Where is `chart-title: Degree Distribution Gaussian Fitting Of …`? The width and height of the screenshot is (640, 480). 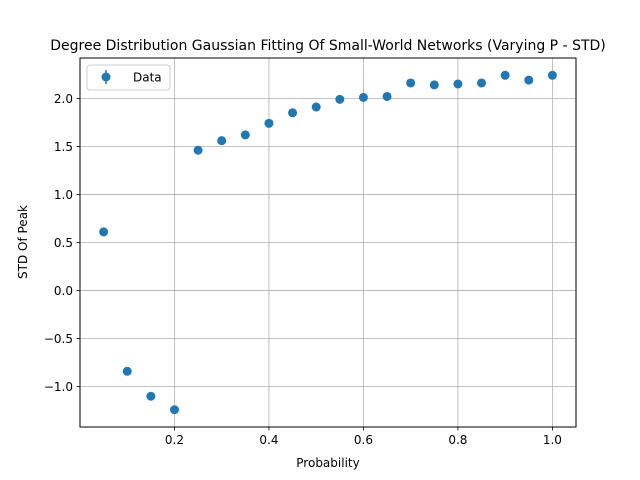 chart-title: Degree Distribution Gaussian Fitting Of … is located at coordinates (328, 46).